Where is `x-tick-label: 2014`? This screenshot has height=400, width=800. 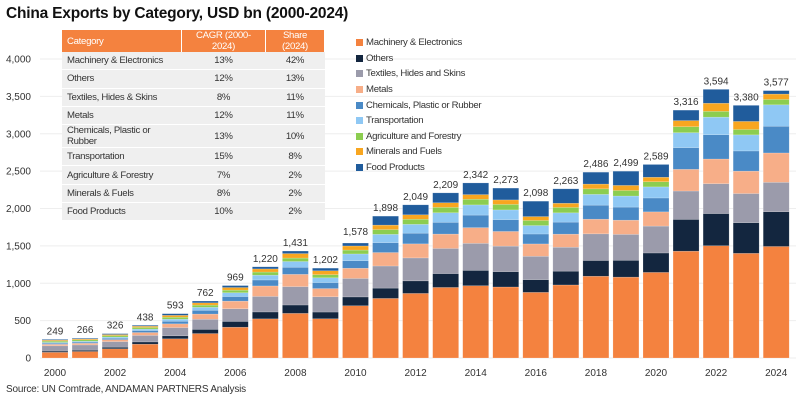
x-tick-label: 2014 is located at coordinates (476, 373).